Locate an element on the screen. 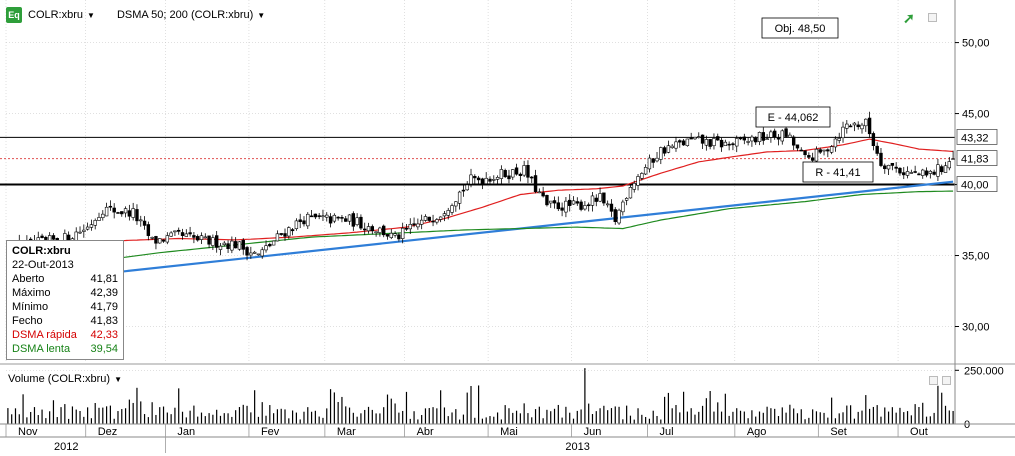  volume-layer is located at coordinates (507, 393).